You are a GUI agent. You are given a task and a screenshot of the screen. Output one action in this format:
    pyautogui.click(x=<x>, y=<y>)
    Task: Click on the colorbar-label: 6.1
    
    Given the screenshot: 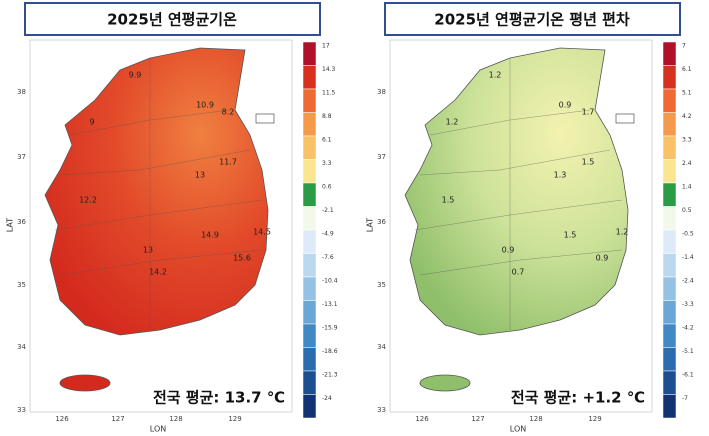 What is the action you would take?
    pyautogui.click(x=687, y=69)
    